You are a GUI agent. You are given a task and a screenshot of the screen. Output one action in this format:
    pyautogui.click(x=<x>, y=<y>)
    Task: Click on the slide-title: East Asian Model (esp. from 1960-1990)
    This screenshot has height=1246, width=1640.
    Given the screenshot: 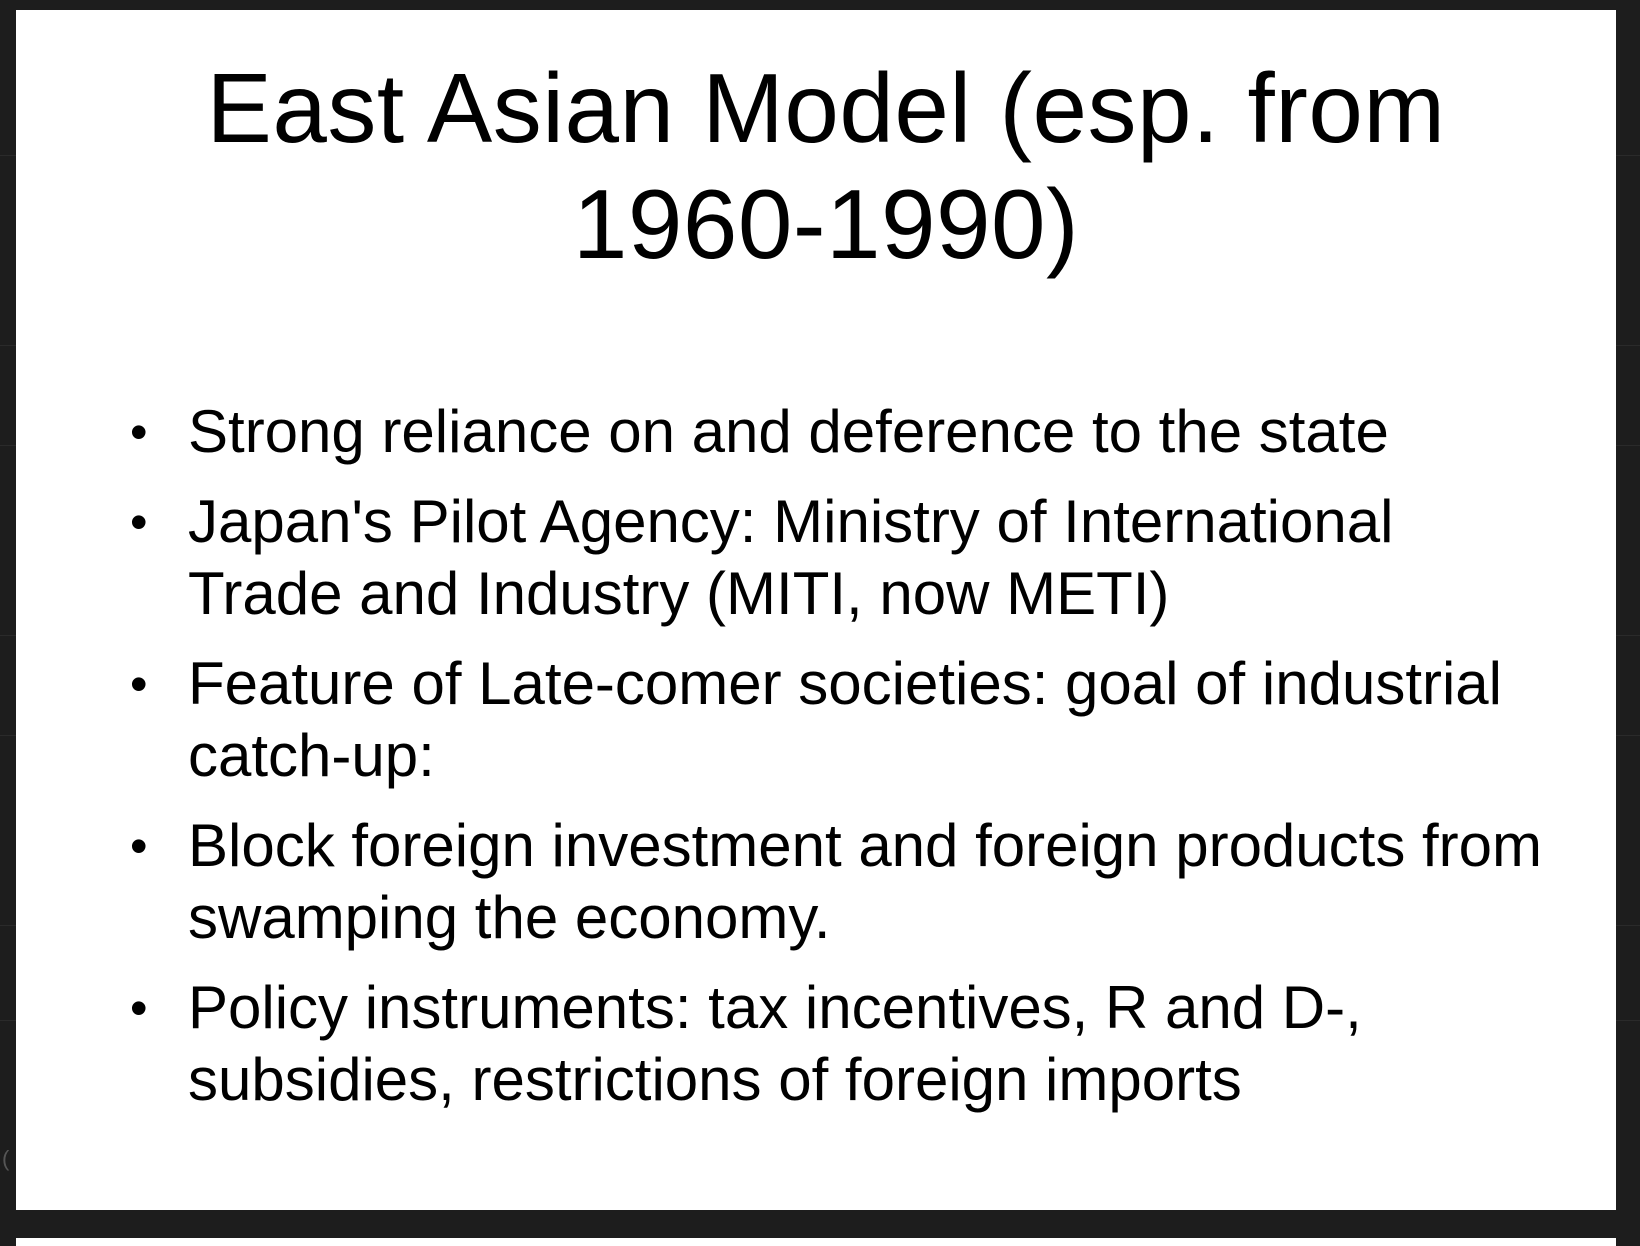 What is the action you would take?
    pyautogui.click(x=826, y=166)
    